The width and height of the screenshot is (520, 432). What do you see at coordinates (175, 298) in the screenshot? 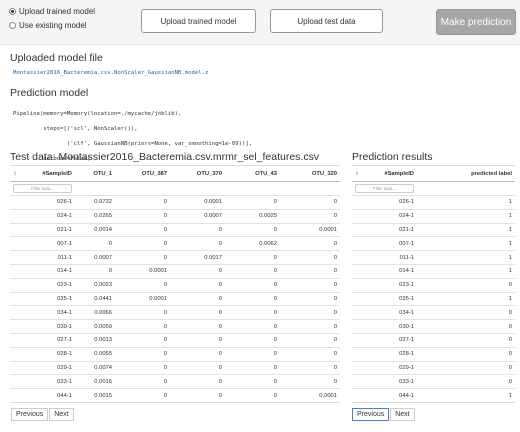
I see `table-row: 035-1 0.0441 0.0001 0 0 0` at bounding box center [175, 298].